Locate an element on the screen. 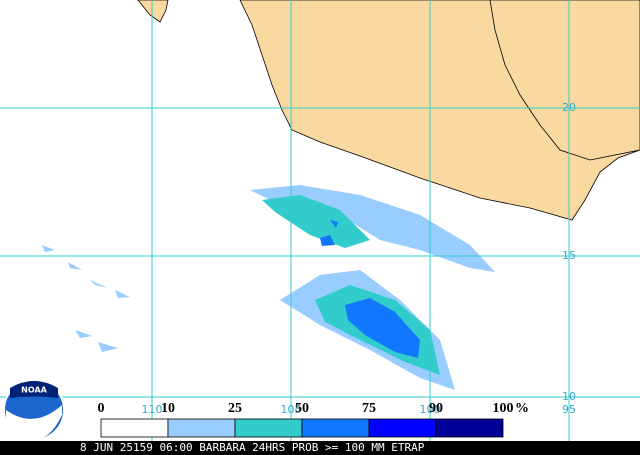 This screenshot has height=455, width=640. legend-label: 0 is located at coordinates (101, 408).